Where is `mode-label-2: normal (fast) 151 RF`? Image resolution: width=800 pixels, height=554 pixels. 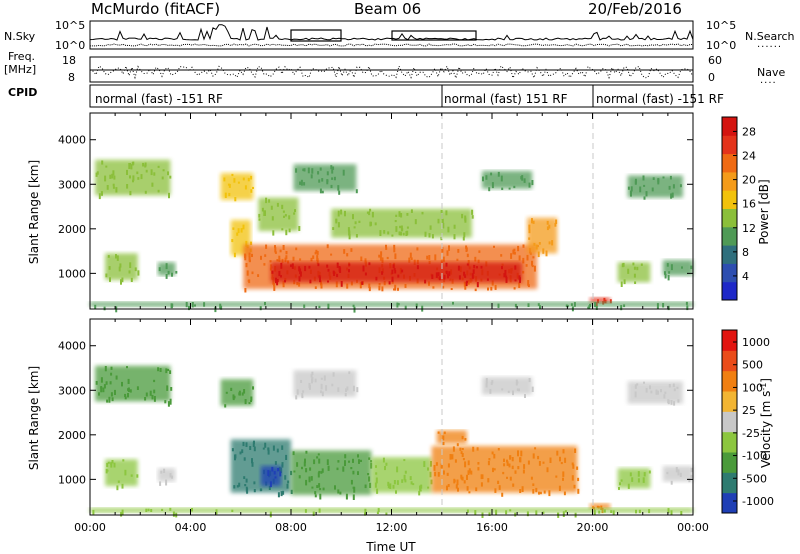
mode-label-2: normal (fast) 151 RF is located at coordinates (506, 99).